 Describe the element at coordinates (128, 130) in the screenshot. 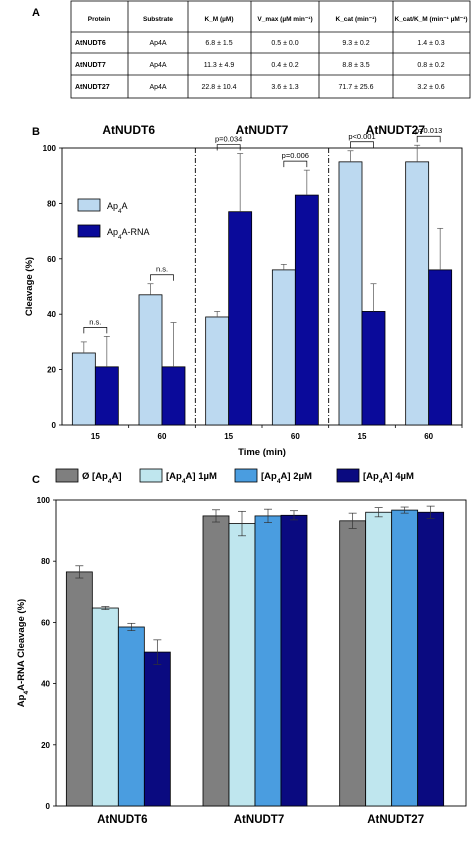

I see `group-title: AtNUDT6` at that location.